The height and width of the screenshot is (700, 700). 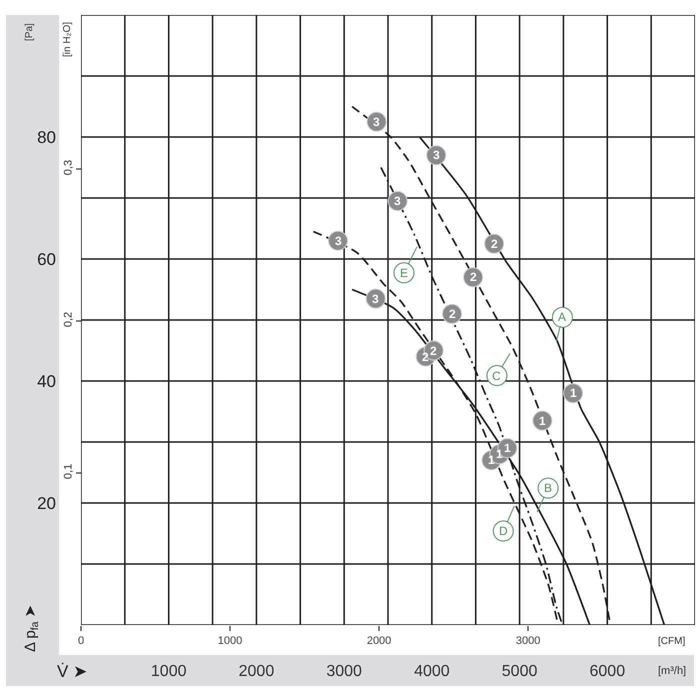 I want to click on x-tick-label: 4000, so click(x=432, y=671).